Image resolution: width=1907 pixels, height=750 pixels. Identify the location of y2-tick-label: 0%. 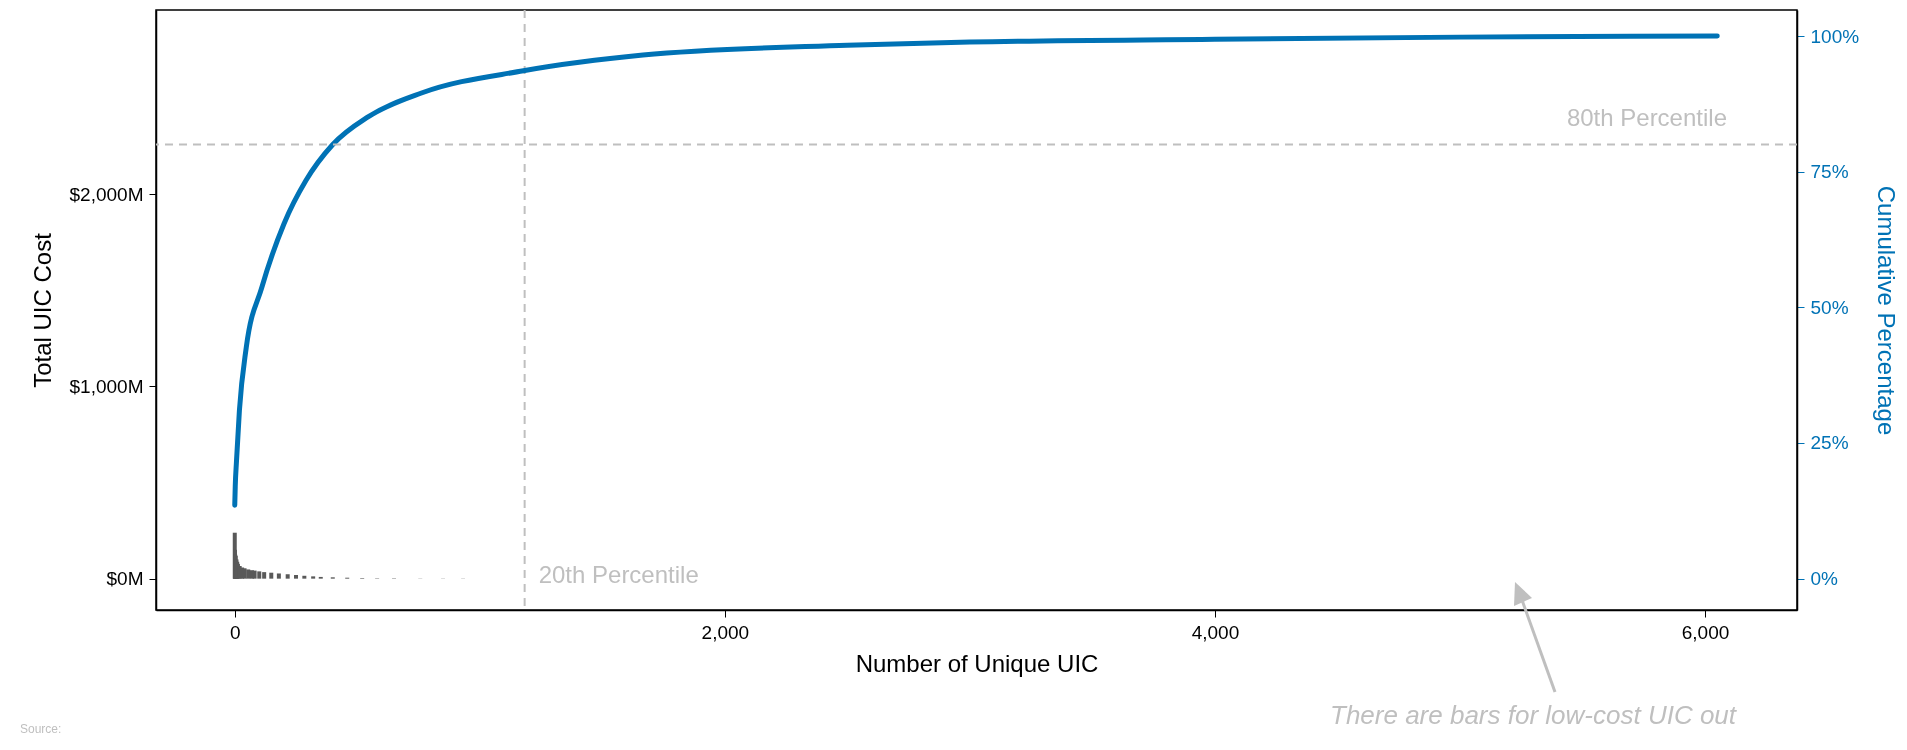
(1824, 579).